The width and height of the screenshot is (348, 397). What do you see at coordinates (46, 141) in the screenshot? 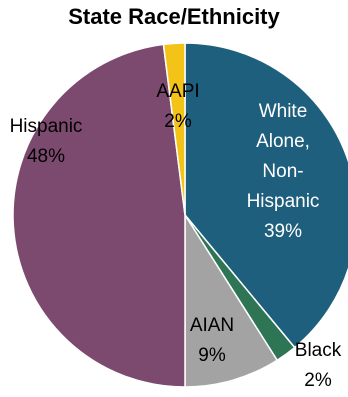
I see `slice-label-hispanic: Hispanic 48%` at bounding box center [46, 141].